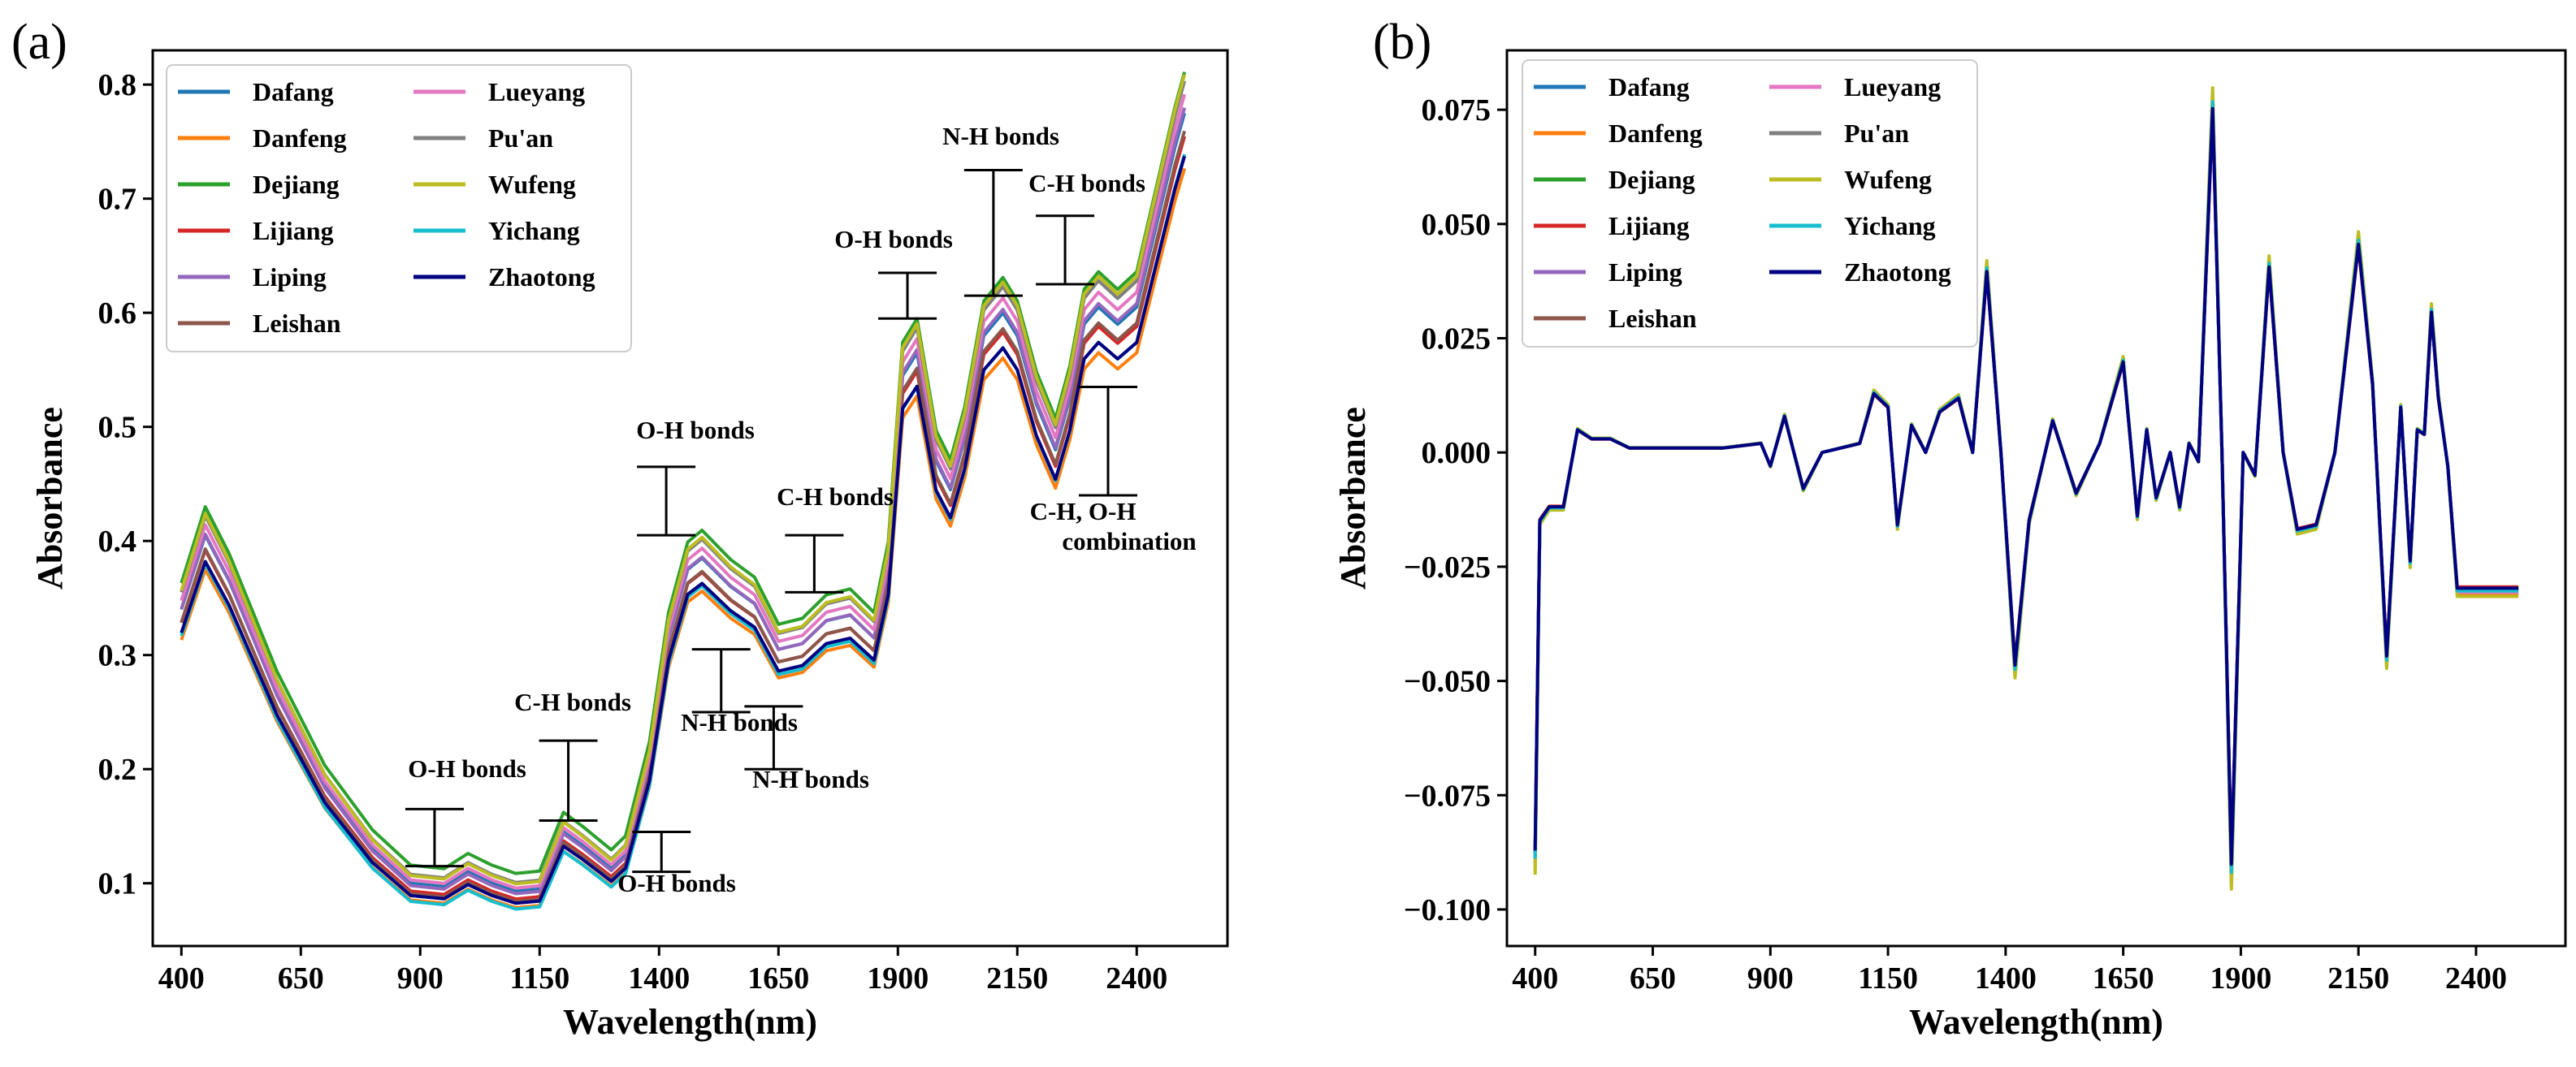  I want to click on y-tick-label: 0.025, so click(1456, 339).